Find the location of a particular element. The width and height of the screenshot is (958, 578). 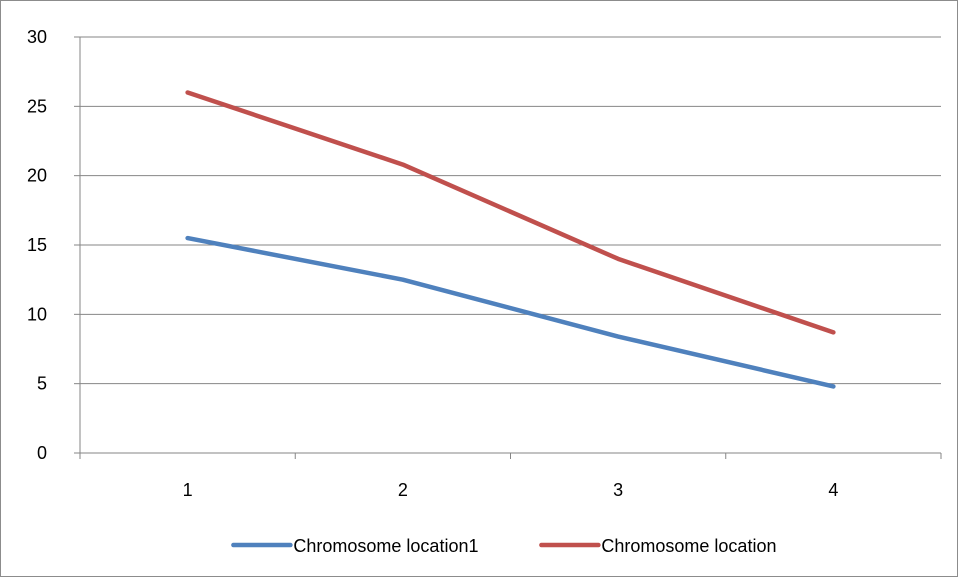

y-tick-label: 10 is located at coordinates (37, 314).